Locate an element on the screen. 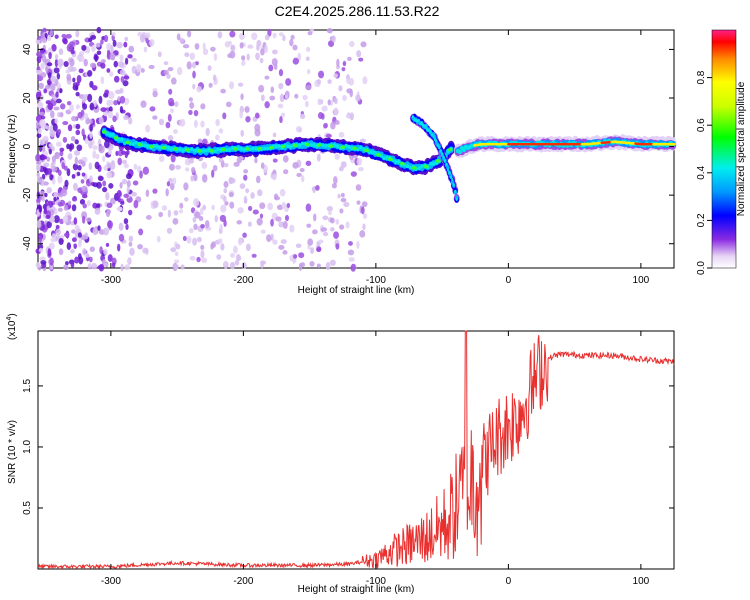  snr-y-tick-label: 1.5 is located at coordinates (27, 386).